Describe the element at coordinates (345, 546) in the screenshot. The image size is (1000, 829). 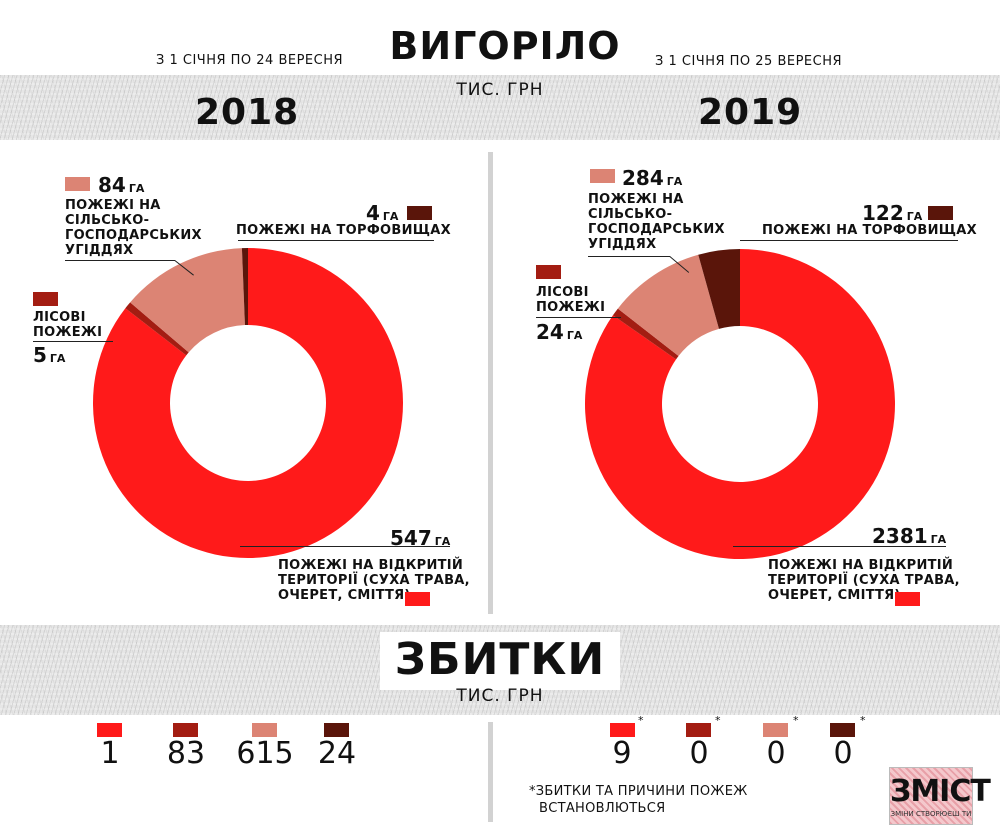
I see `leader-open-2018` at that location.